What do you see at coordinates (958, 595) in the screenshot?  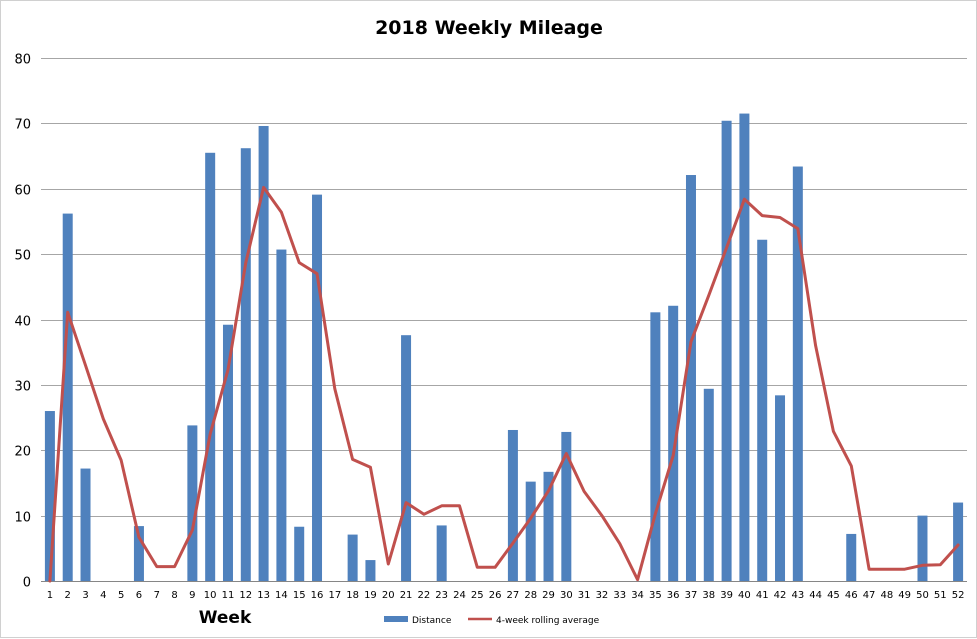 I see `x-tick-label: 52` at bounding box center [958, 595].